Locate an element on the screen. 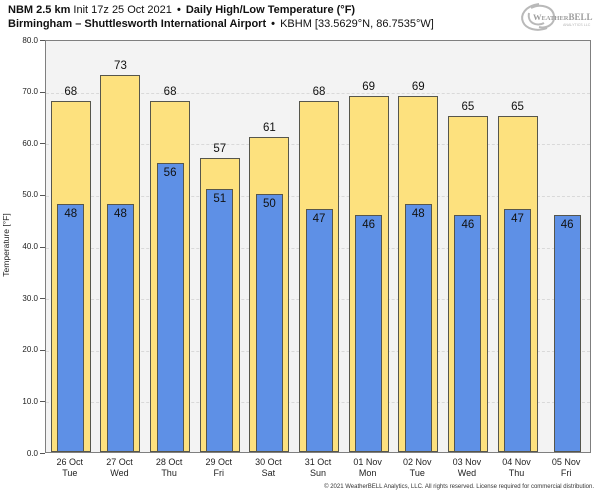 This screenshot has height=493, width=600. hurricane-swirl-icon: WEATHERBELL ANALYTICS LLC is located at coordinates (556, 17).